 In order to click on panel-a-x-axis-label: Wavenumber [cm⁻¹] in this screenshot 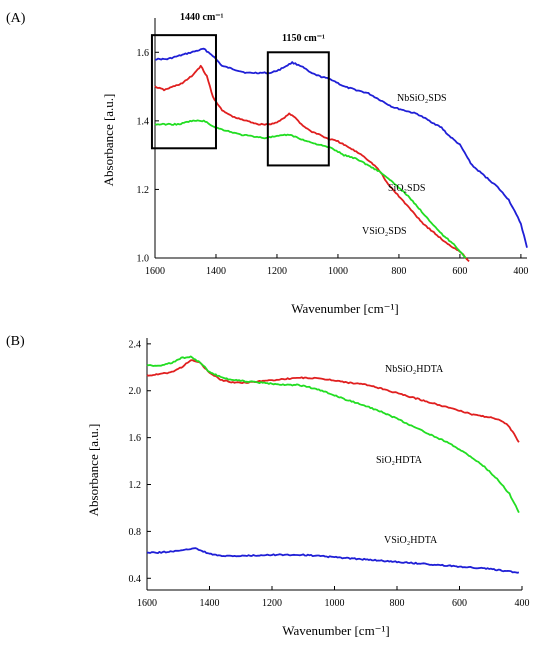, I will do `click(345, 308)`.